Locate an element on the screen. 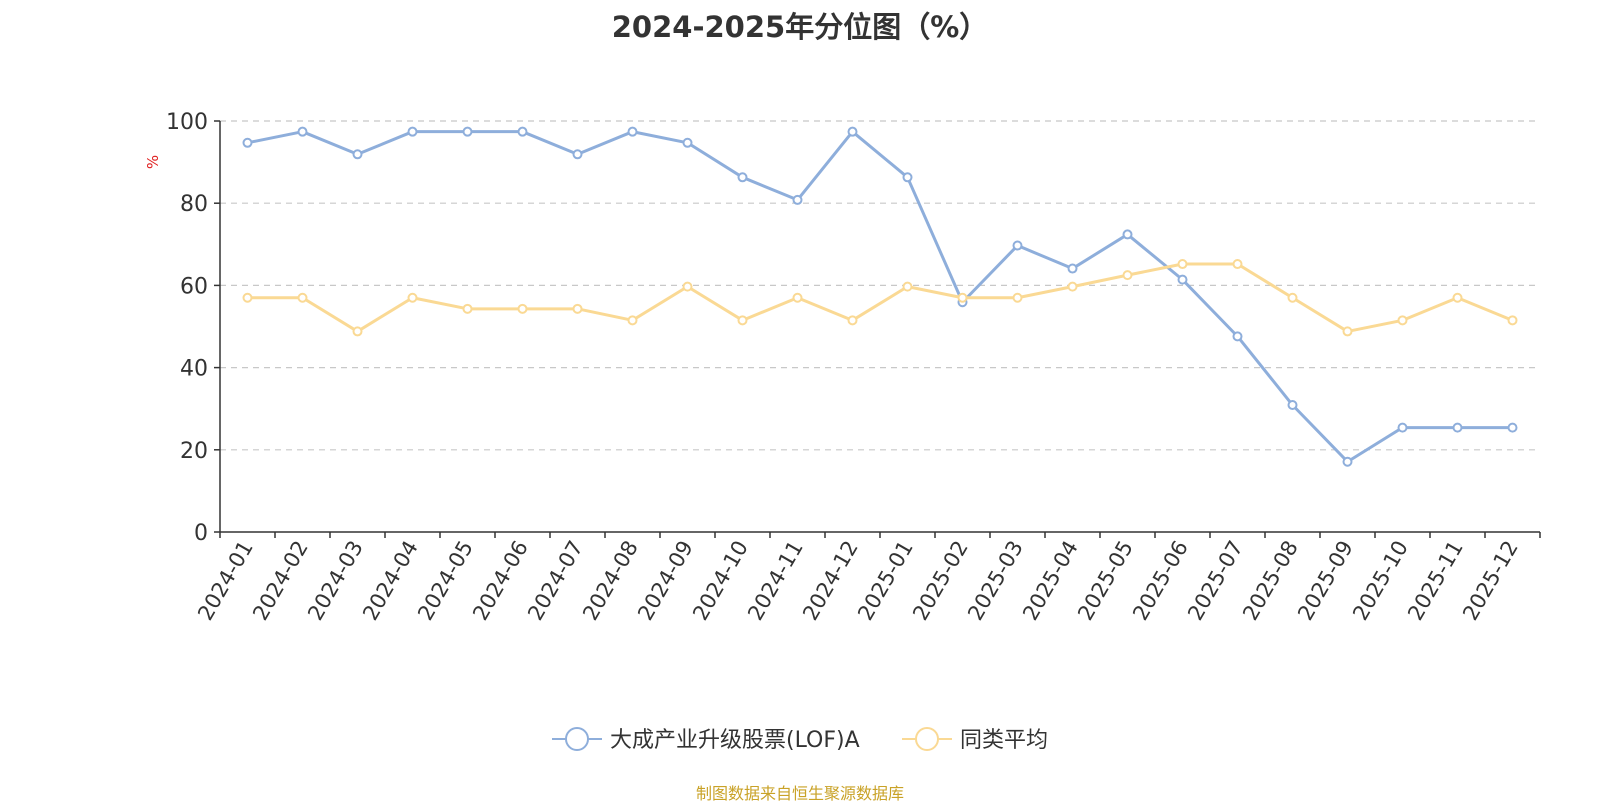  legend-item-1: 大成产业升级股票(LOF)A is located at coordinates (706, 740).